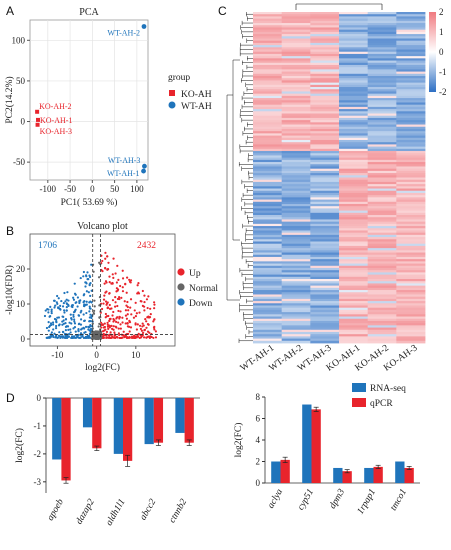 The width and height of the screenshot is (451, 550). Describe the element at coordinates (258, 397) in the screenshot. I see `bar-tick-label-y: 8` at that location.